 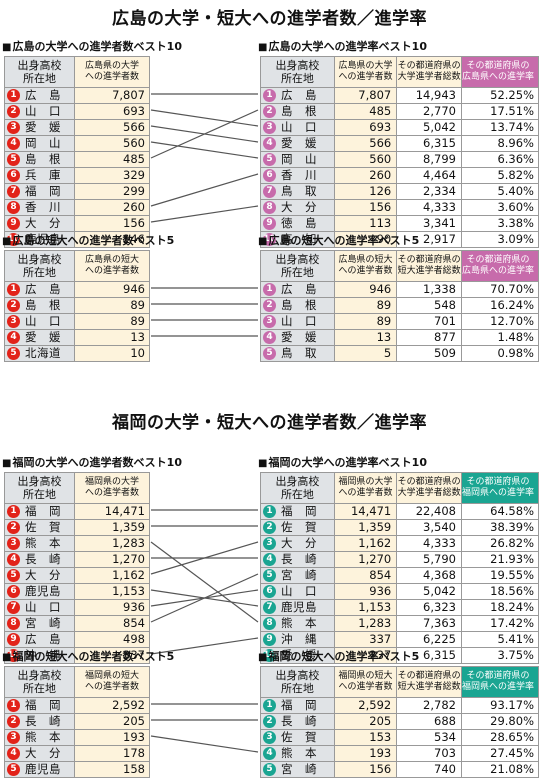 What do you see at coordinates (499, 353) in the screenshot?
I see `value-cell-3: 0.98%` at bounding box center [499, 353].